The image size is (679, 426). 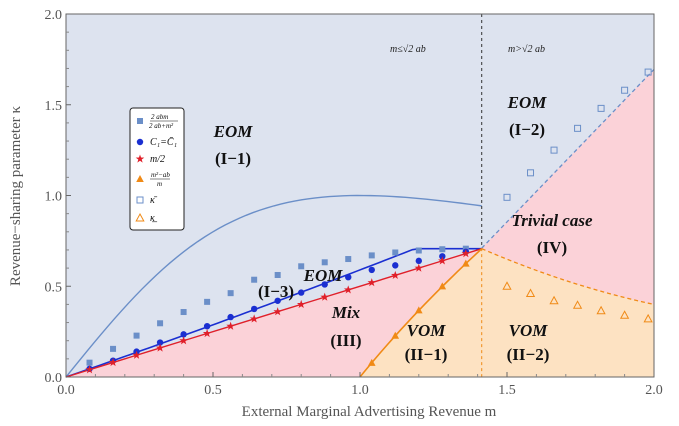 What do you see at coordinates (345, 340) in the screenshot?
I see `annotation-mix-code: (III)` at bounding box center [345, 340].